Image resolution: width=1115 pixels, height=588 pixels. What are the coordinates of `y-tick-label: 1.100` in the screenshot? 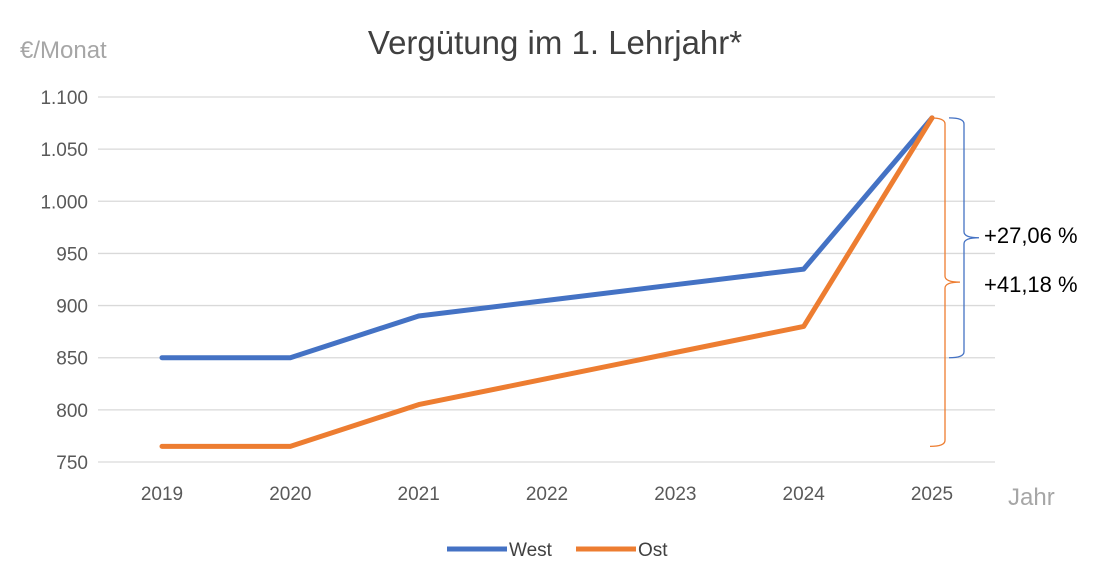 It's located at (64, 98).